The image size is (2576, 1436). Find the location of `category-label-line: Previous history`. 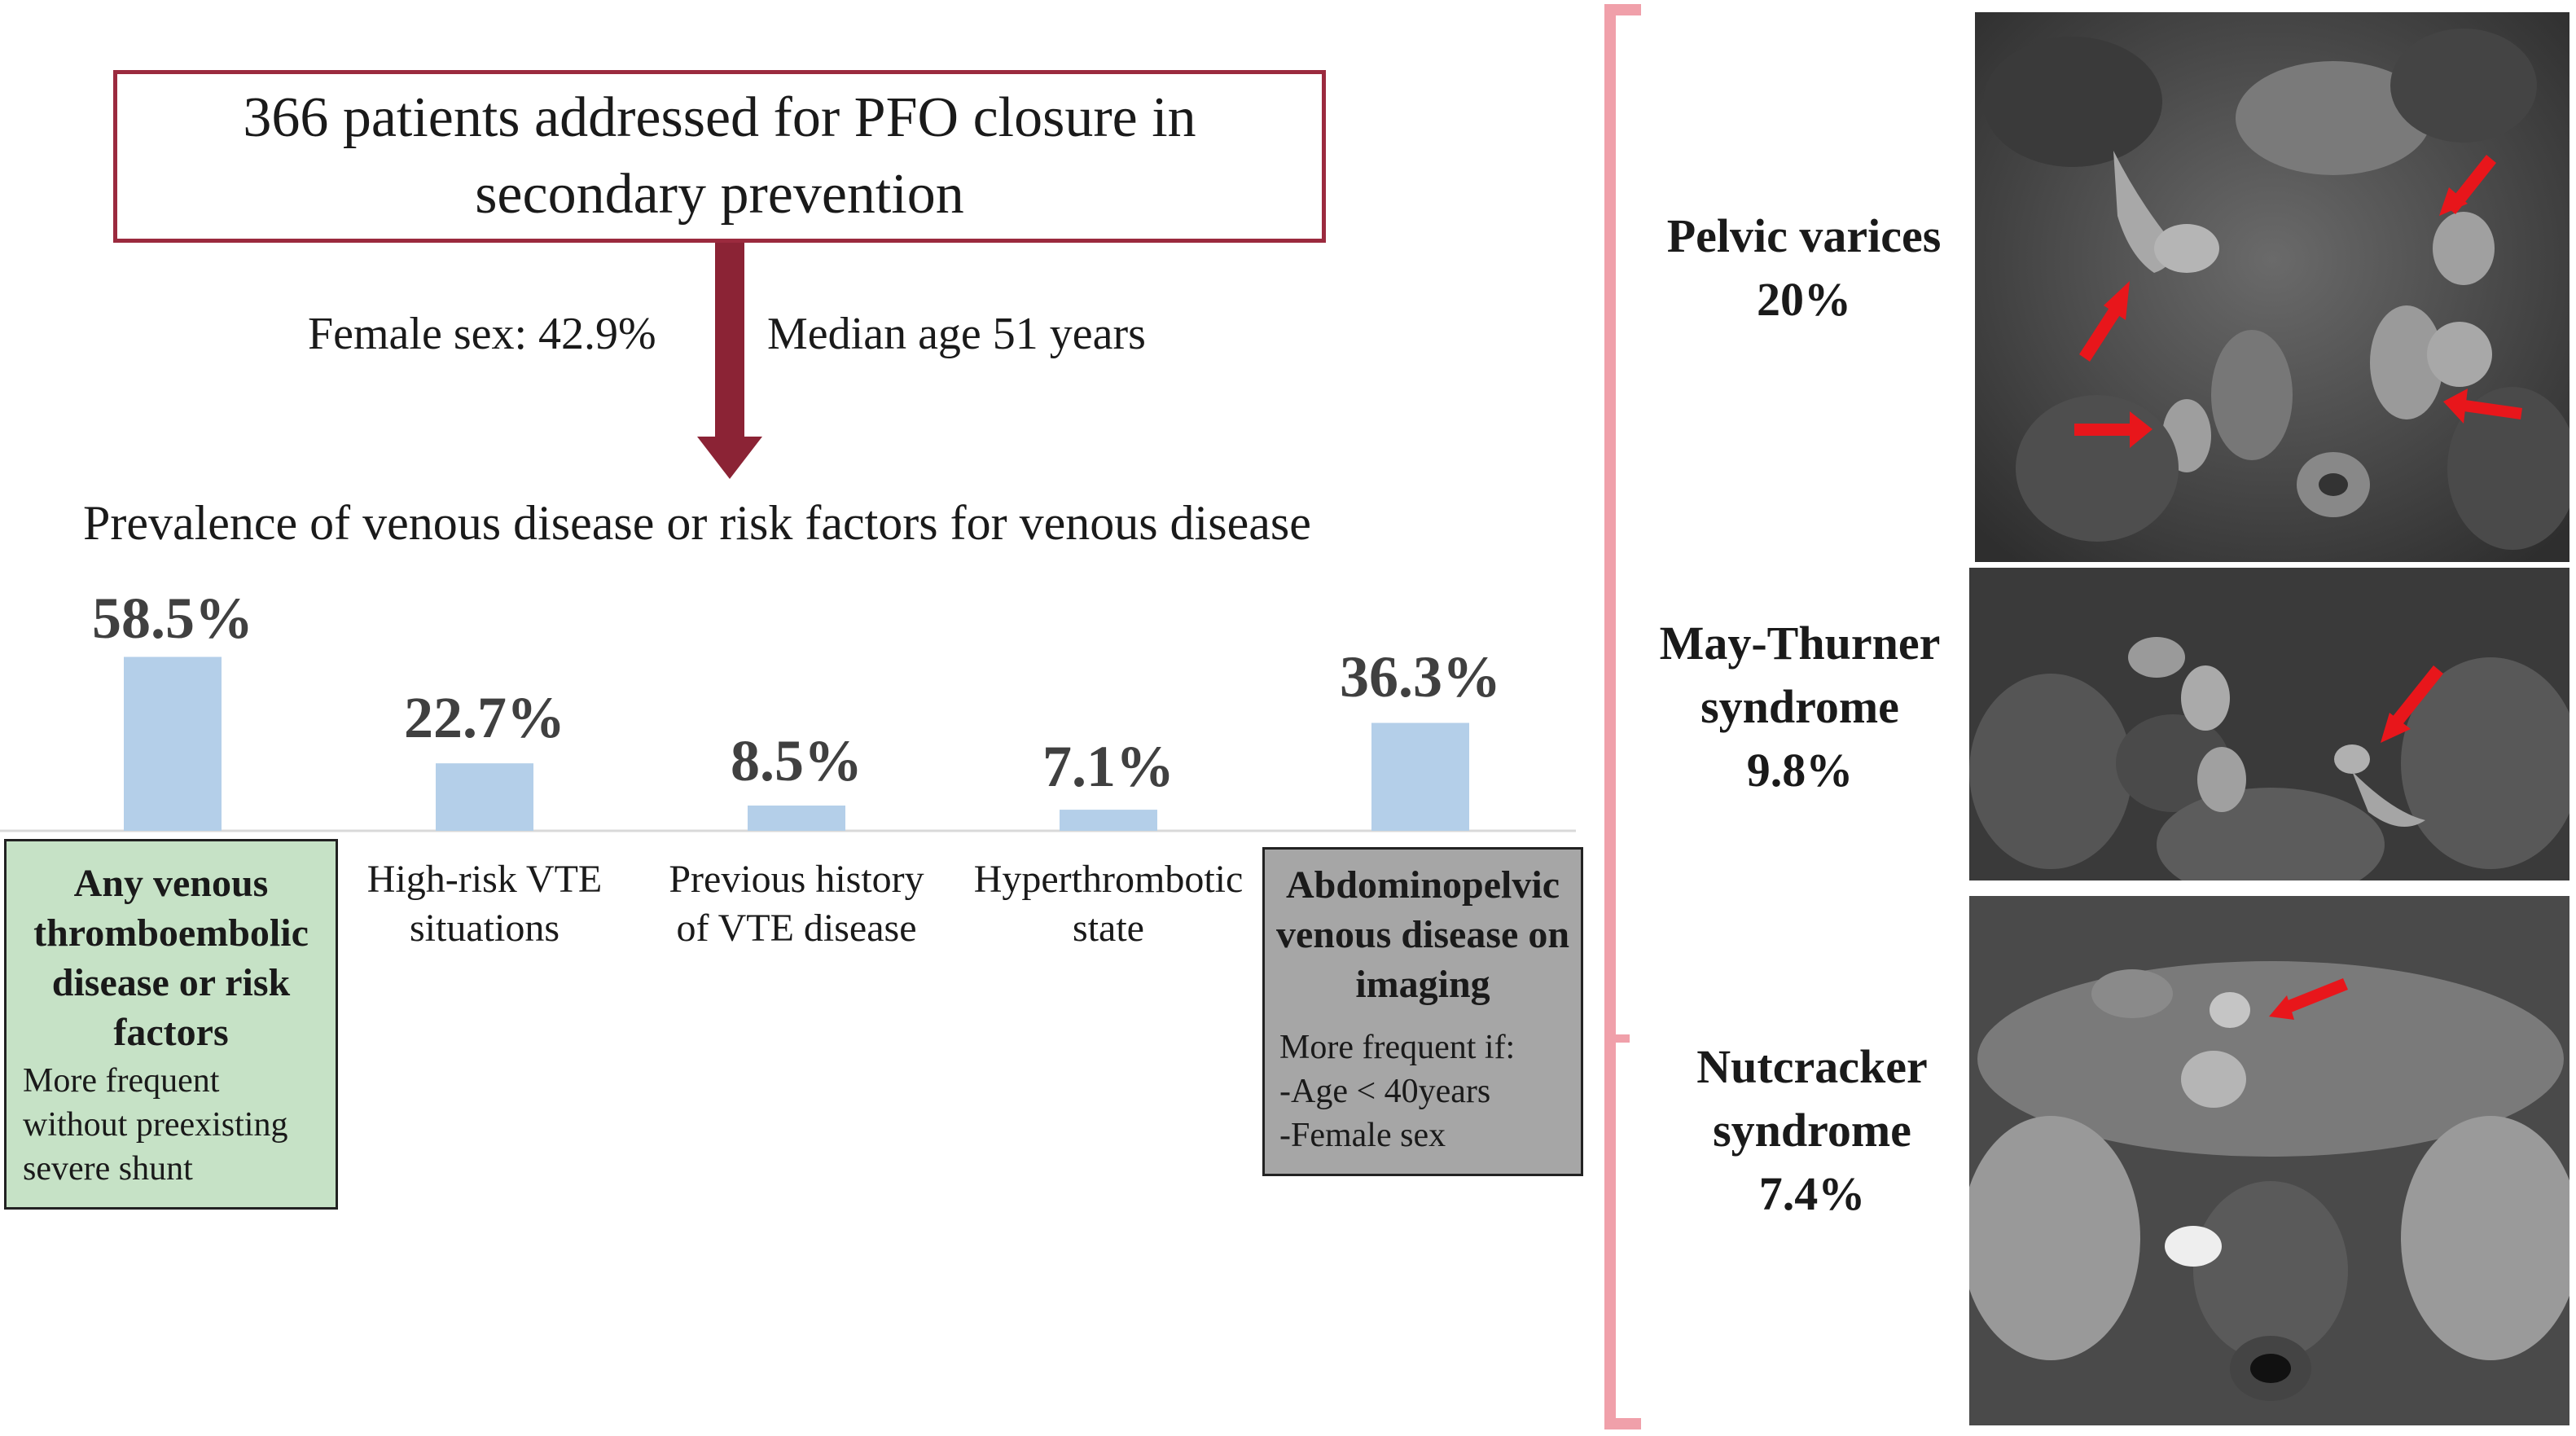

category-label-line: Previous history is located at coordinates (796, 879).